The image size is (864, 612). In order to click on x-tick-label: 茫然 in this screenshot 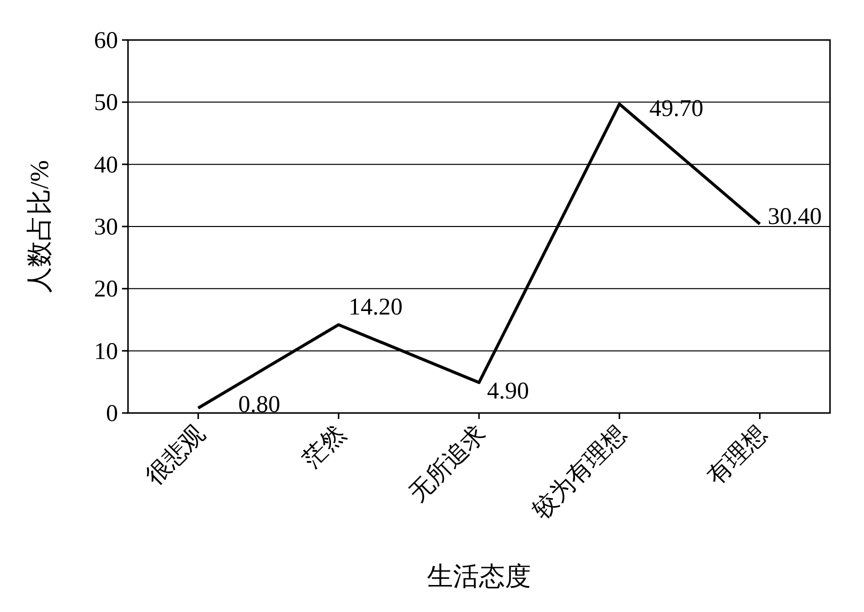, I will do `click(324, 447)`.